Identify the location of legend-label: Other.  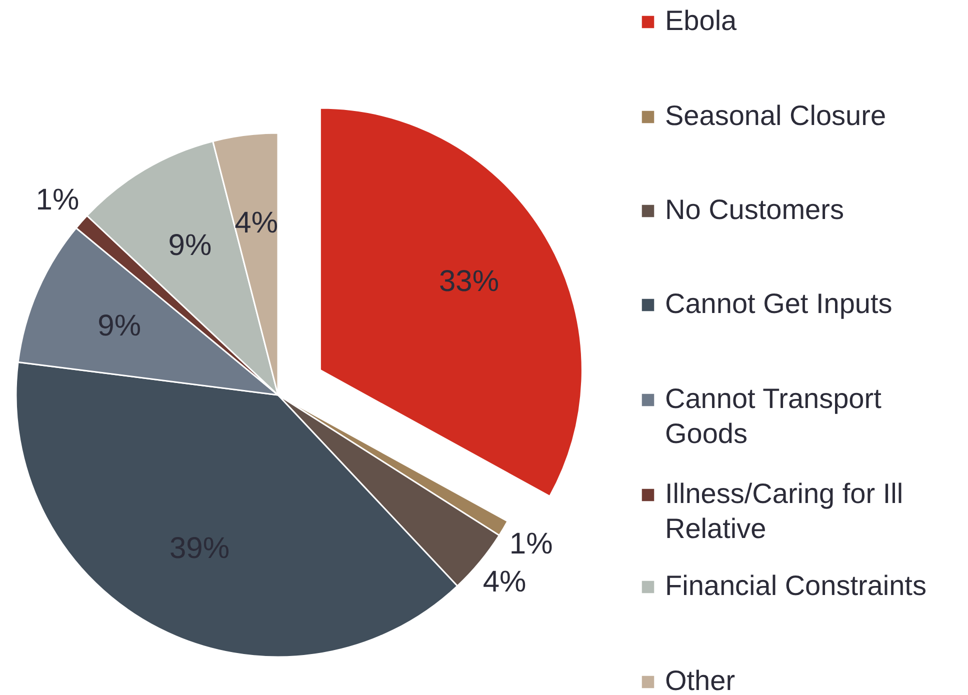
(700, 680).